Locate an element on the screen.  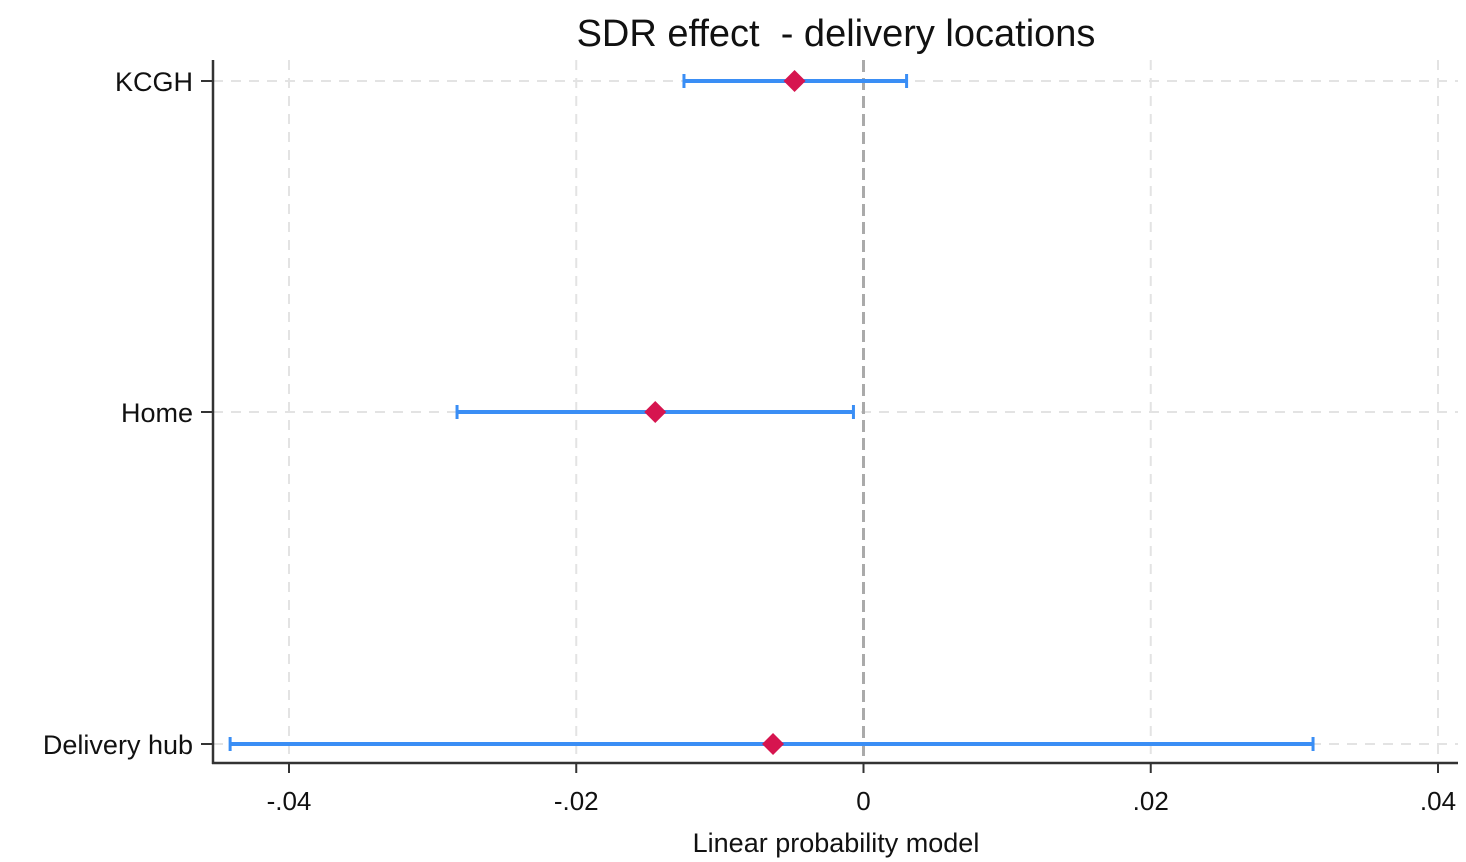
chart-title: SDR effect - delivery locations is located at coordinates (836, 34).